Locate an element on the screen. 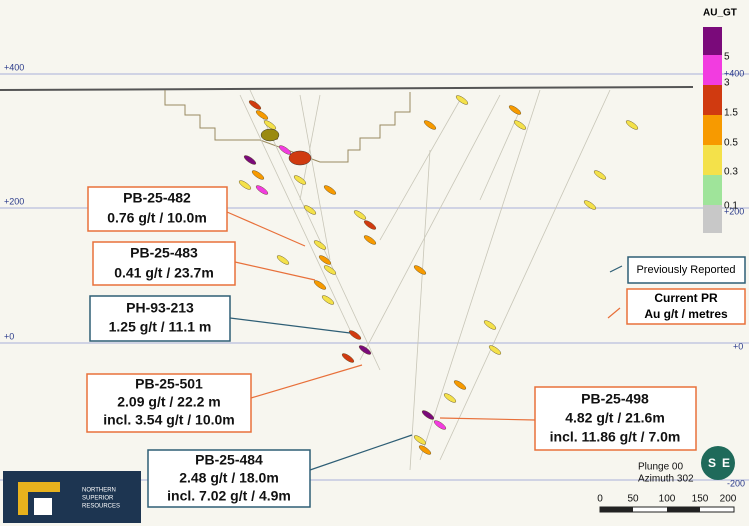 The height and width of the screenshot is (531, 749). intercept: 0.76 g/t / 10.0m is located at coordinates (157, 218).